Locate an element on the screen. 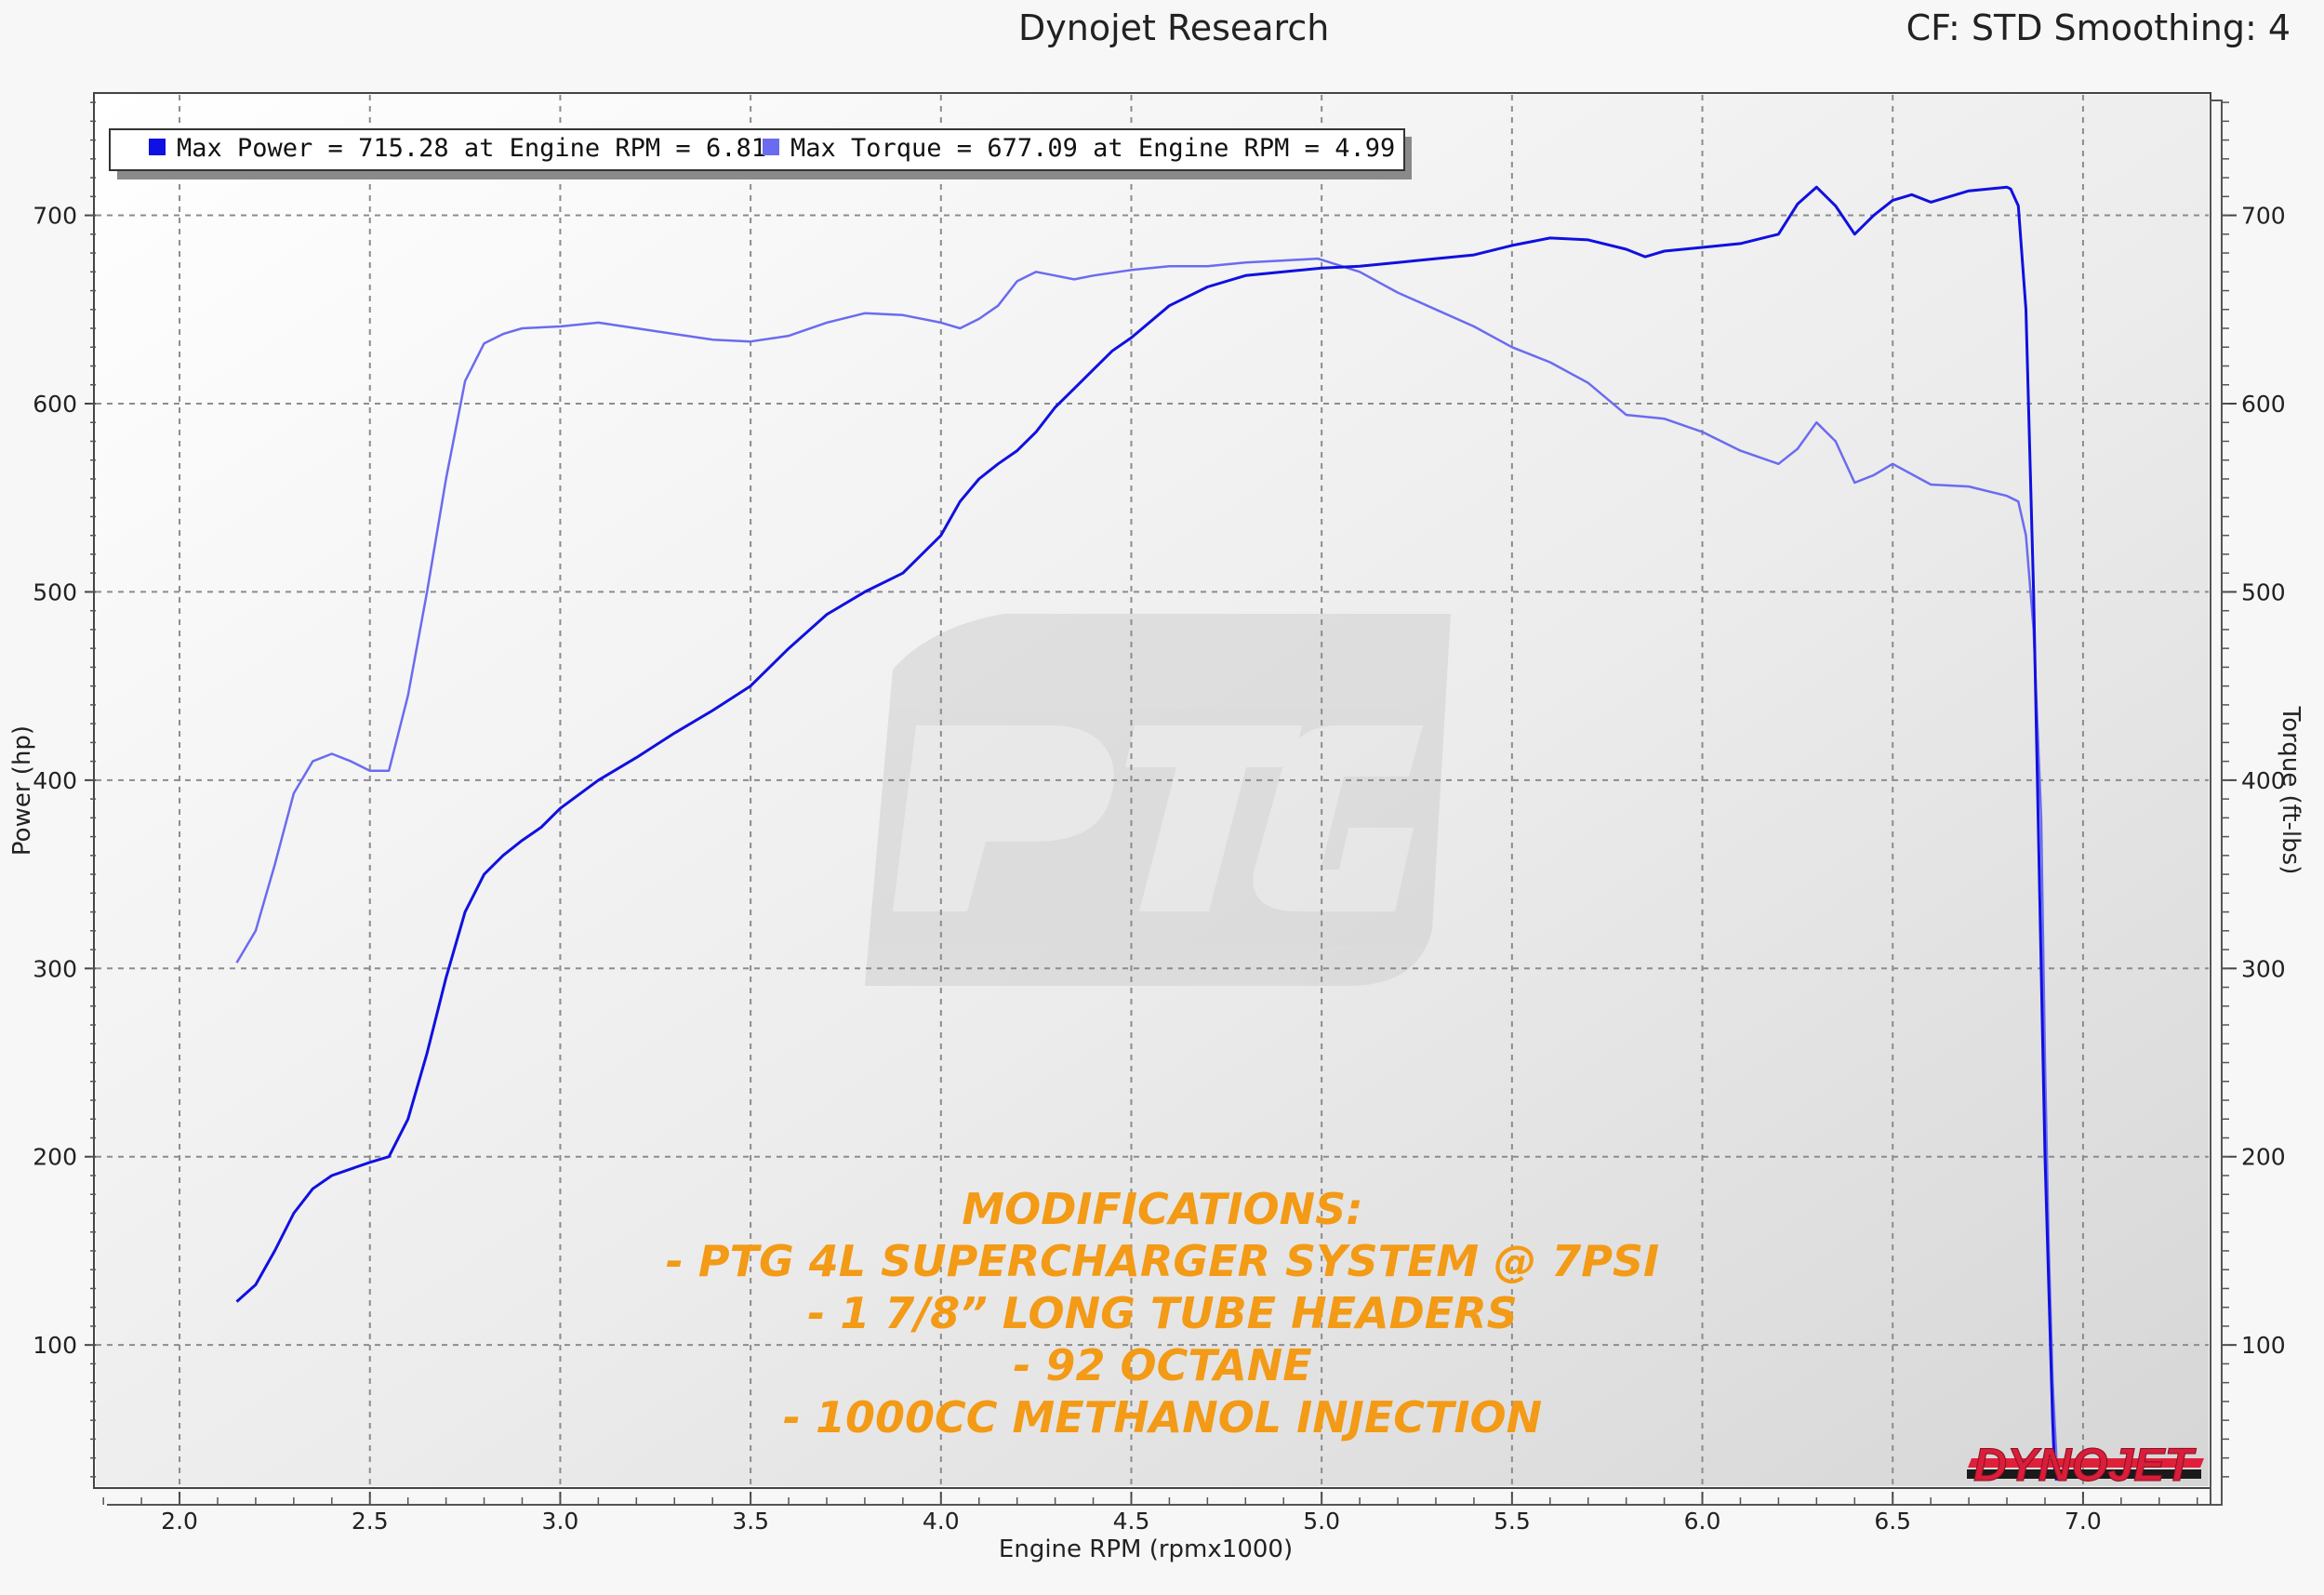  y-tick-label-left: 300 is located at coordinates (55, 968).